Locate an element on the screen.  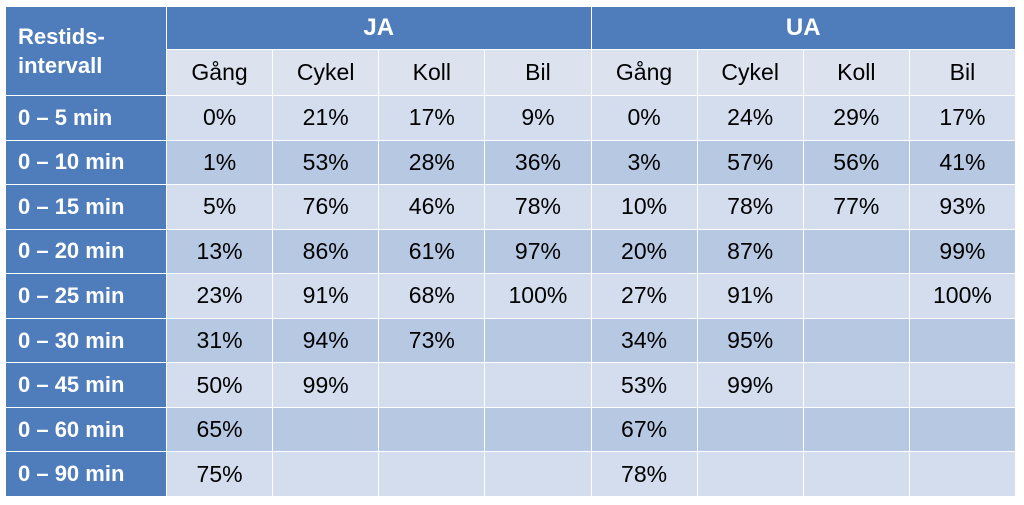
subheader-ja-gang: Gång is located at coordinates (219, 72).